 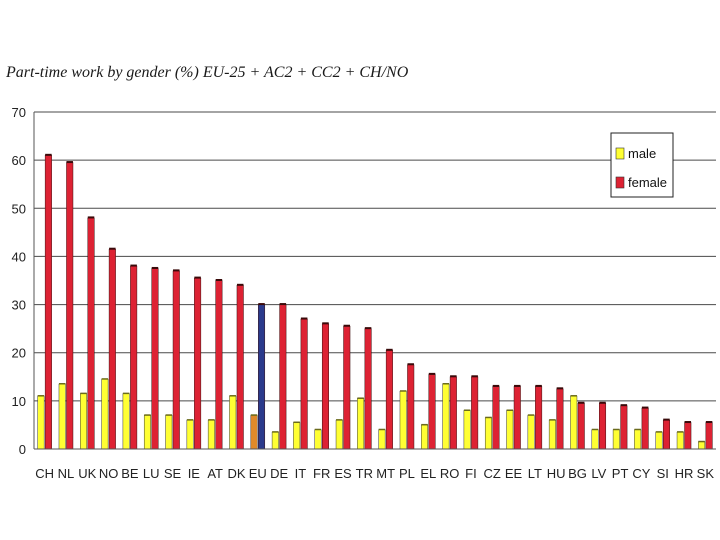 I want to click on x-tick-label: TR, so click(x=364, y=473).